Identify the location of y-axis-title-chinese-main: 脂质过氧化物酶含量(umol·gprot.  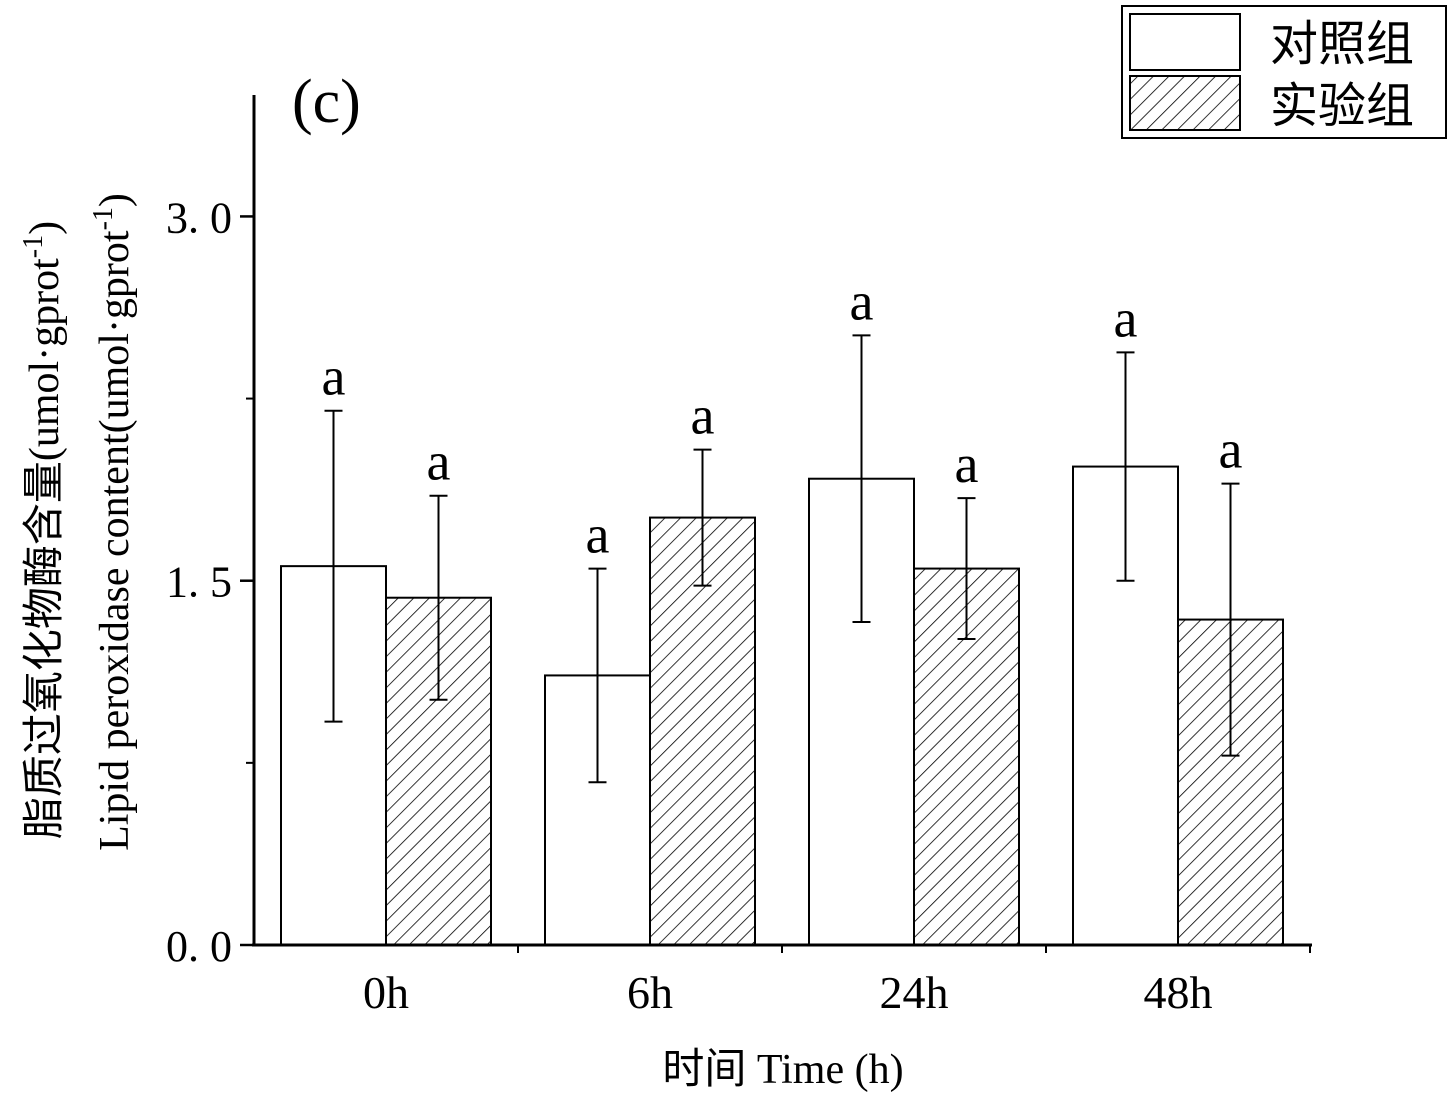
(45, 548).